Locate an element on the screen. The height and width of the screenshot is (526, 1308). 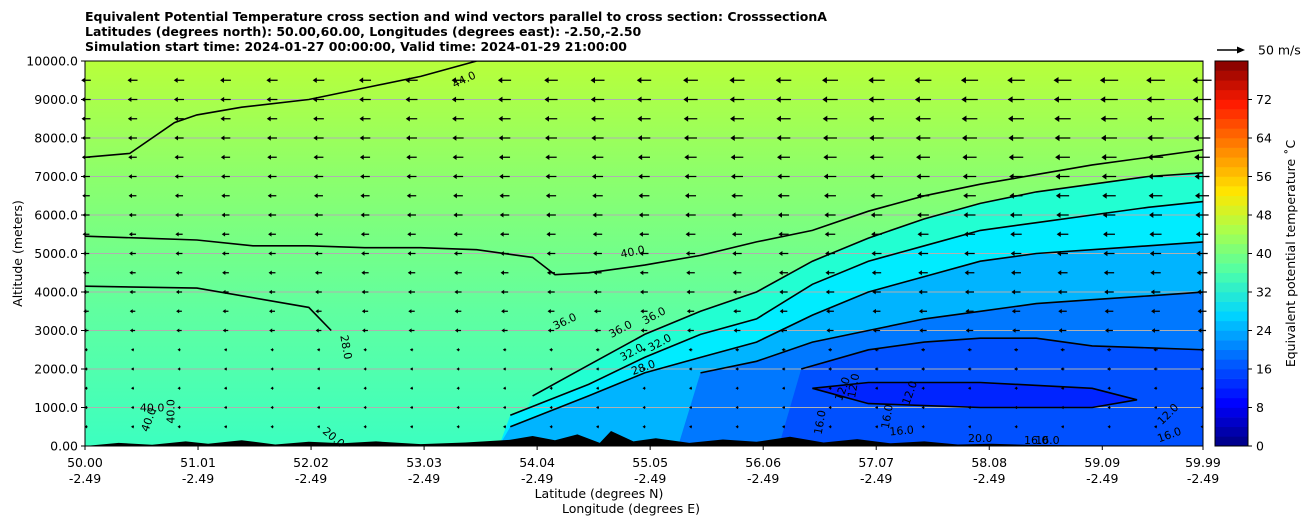
x-tick-label-lat: 59.99 is located at coordinates (1203, 462).